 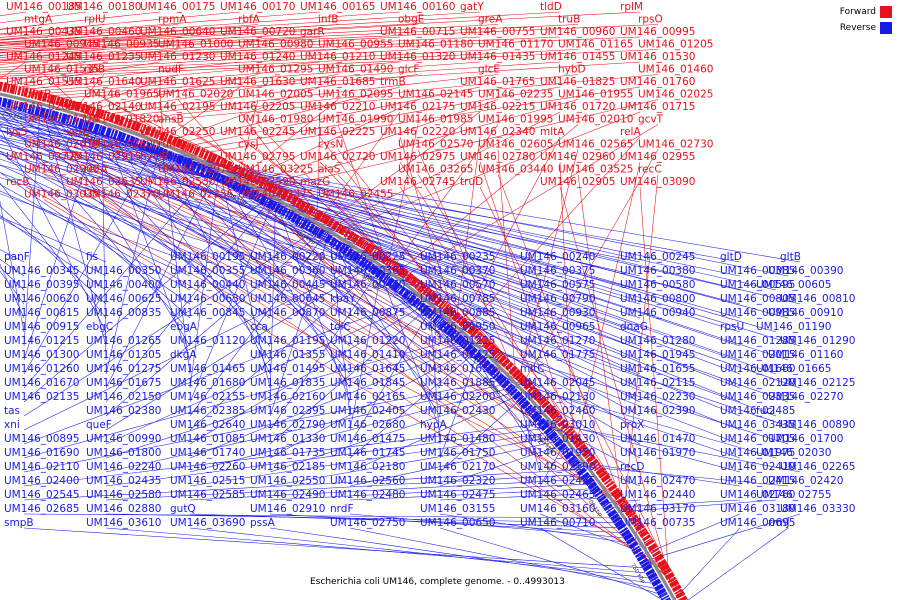 What do you see at coordinates (657, 271) in the screenshot?
I see `reverse-gene-label: UM146_00380` at bounding box center [657, 271].